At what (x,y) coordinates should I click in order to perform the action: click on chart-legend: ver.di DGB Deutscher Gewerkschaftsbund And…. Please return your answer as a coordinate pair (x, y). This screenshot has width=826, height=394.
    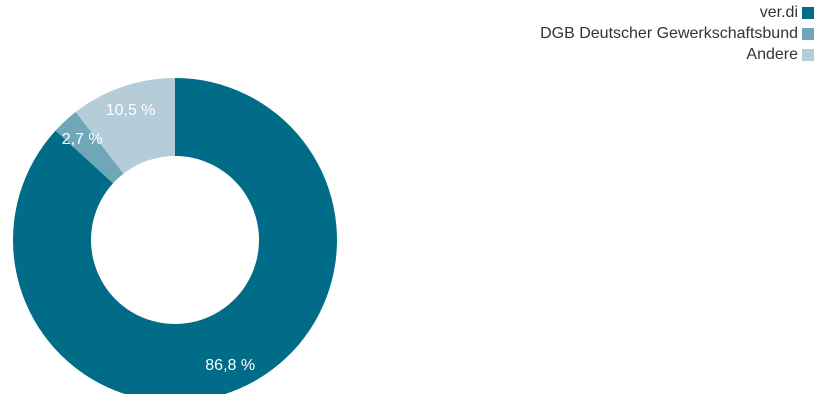
    Looking at the image, I should click on (677, 33).